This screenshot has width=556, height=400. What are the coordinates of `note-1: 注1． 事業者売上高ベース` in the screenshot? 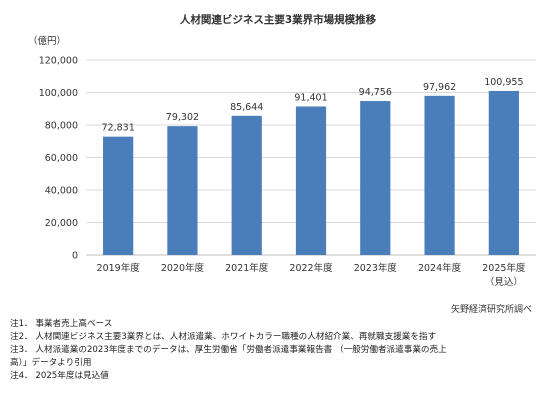 It's located at (61, 324).